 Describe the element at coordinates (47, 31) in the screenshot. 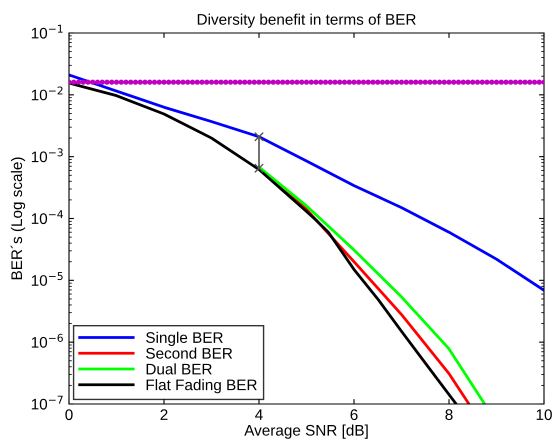

I see `y-tick-label: 10$^{−1}$` at that location.